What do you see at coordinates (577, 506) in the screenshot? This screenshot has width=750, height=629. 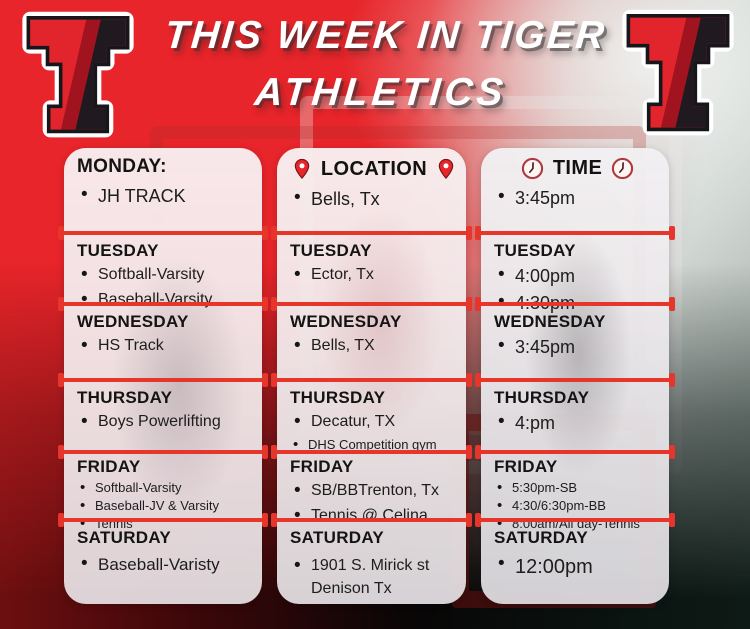 I see `schedule-item: 4:30/6:30pm-BB` at bounding box center [577, 506].